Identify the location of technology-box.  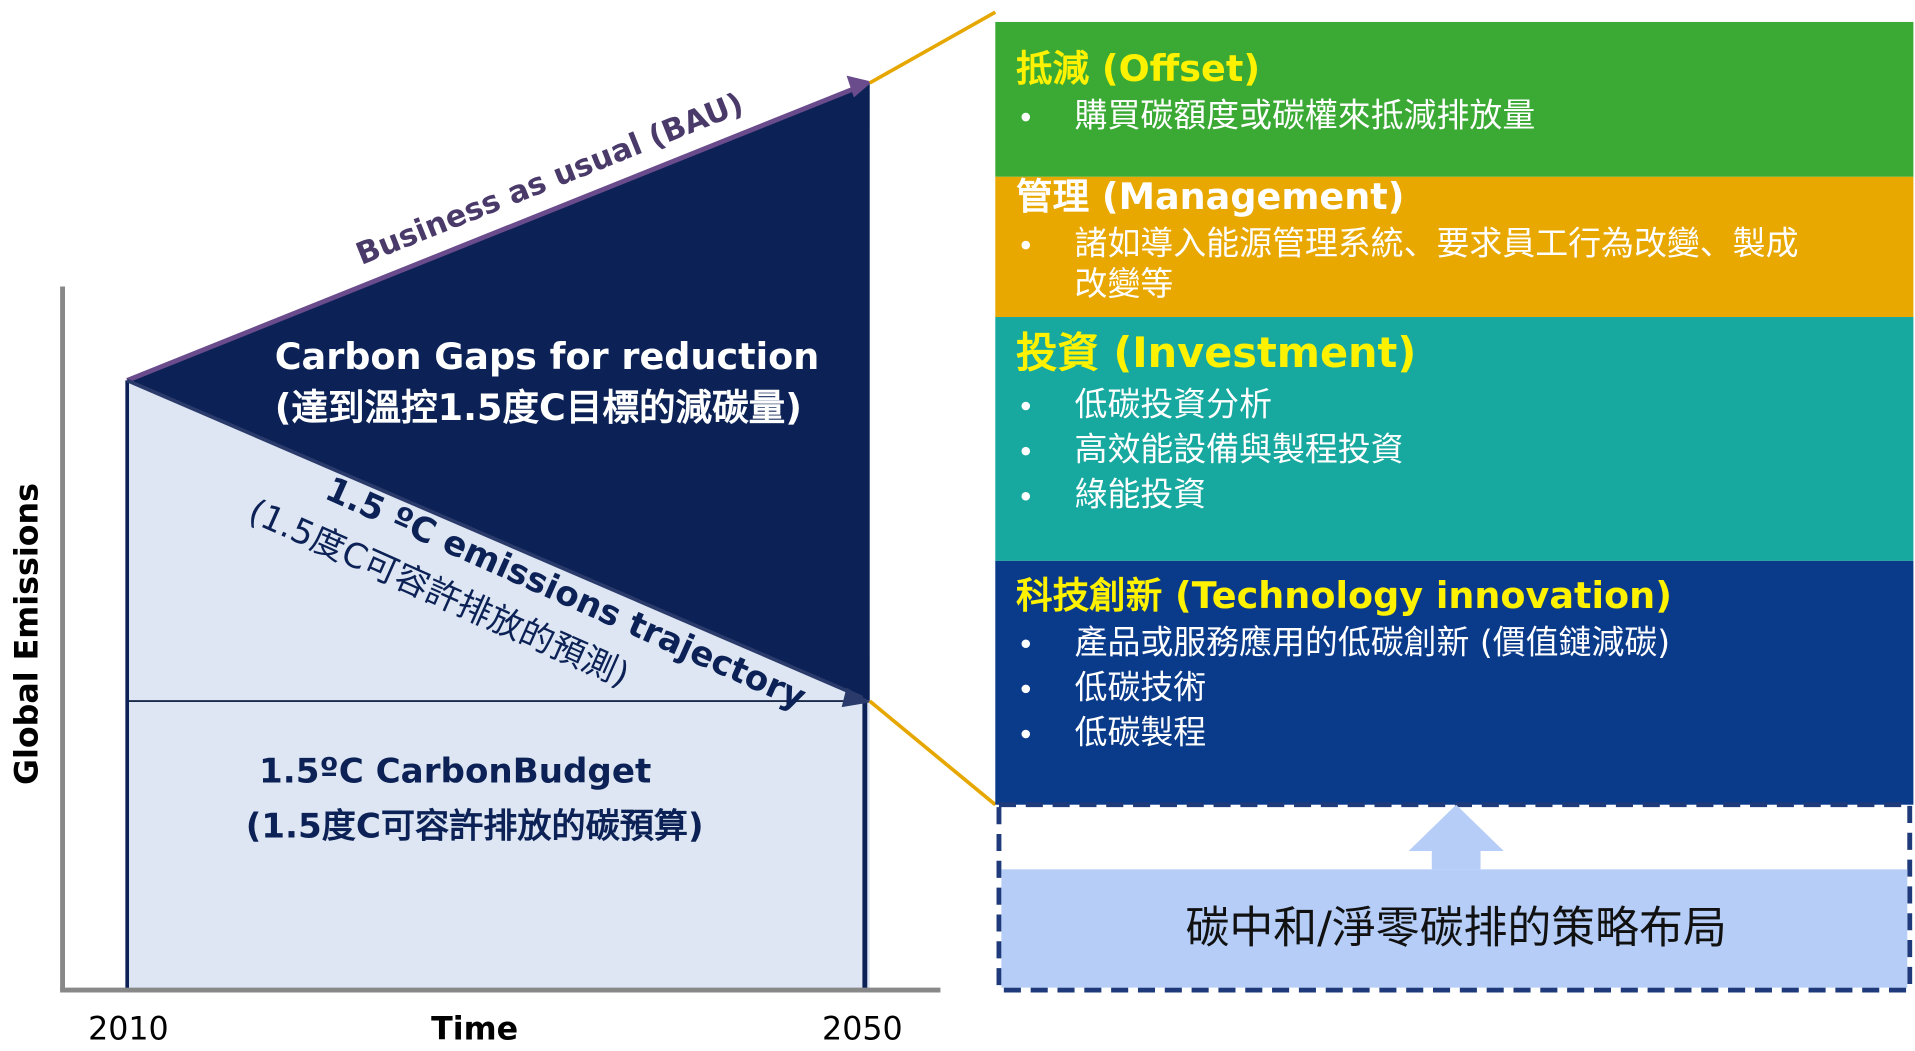
(1454, 682).